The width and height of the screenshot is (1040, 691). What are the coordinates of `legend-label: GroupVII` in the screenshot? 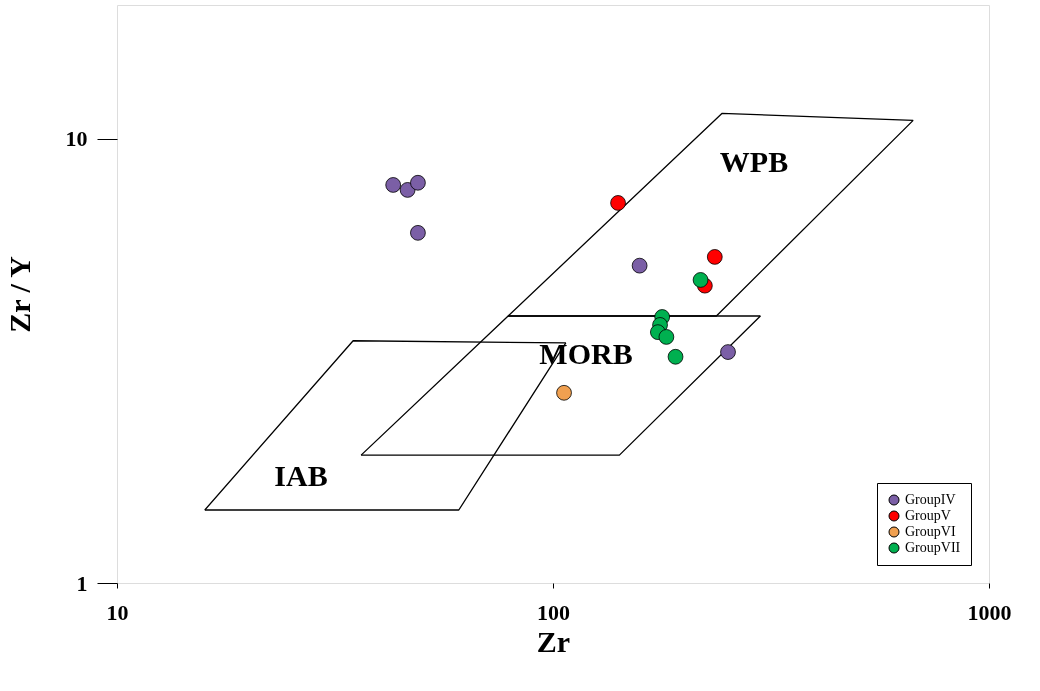 It's located at (933, 547).